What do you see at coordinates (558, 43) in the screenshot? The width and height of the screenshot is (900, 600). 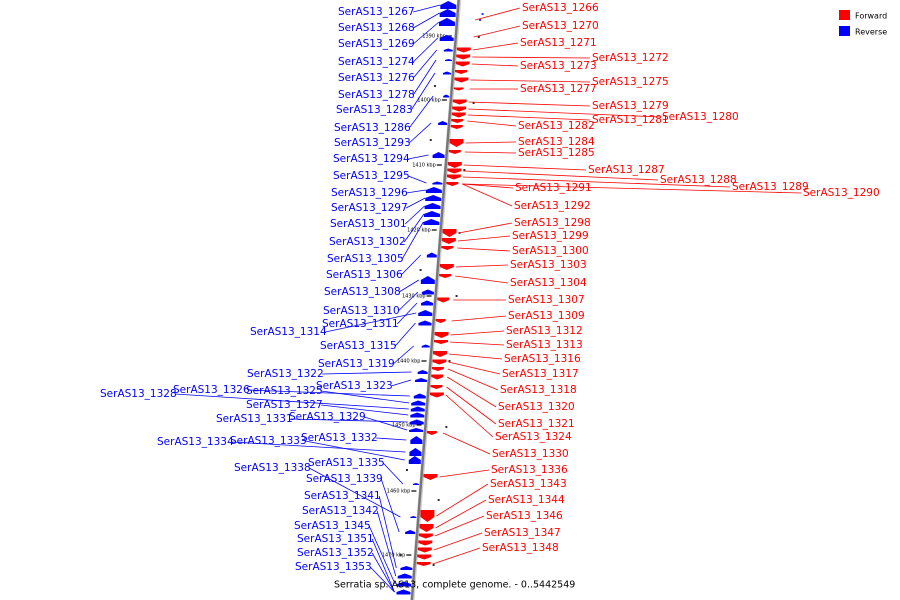 I see `gene-label-seras13-1271: SerAS13_1271` at bounding box center [558, 43].